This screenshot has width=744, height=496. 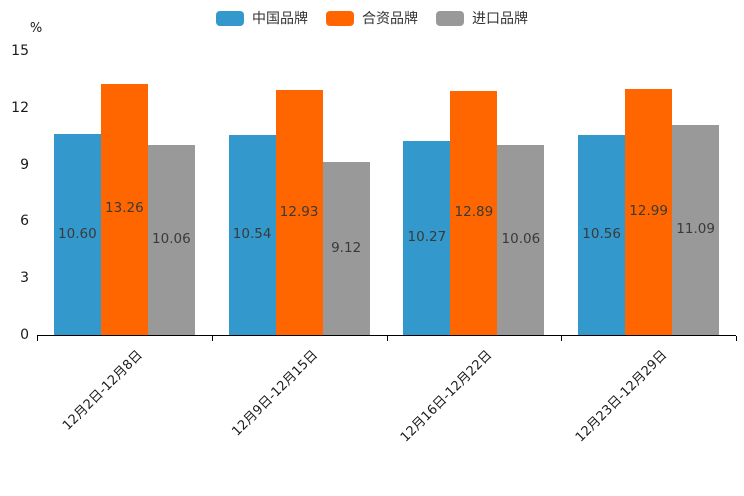 I want to click on bar-value-label: 12.89, so click(x=474, y=211).